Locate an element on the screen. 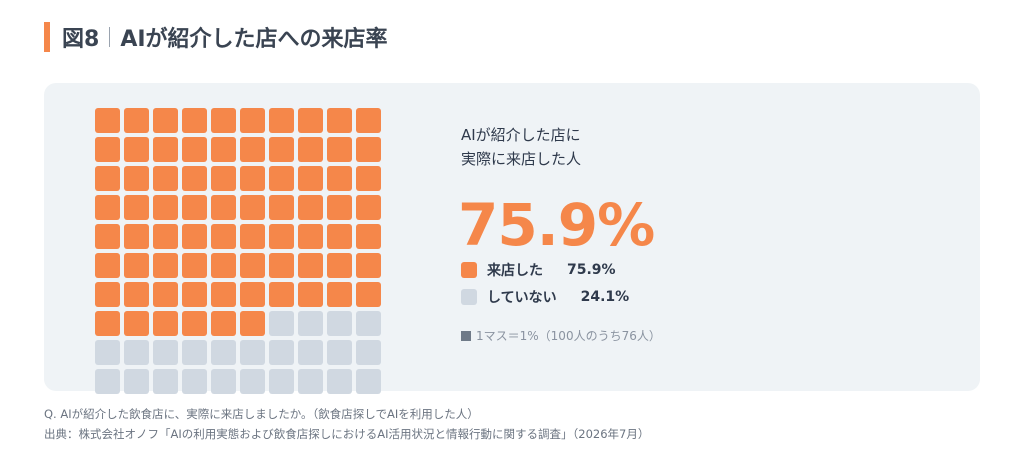  big-percentage: 75.9% is located at coordinates (556, 225).